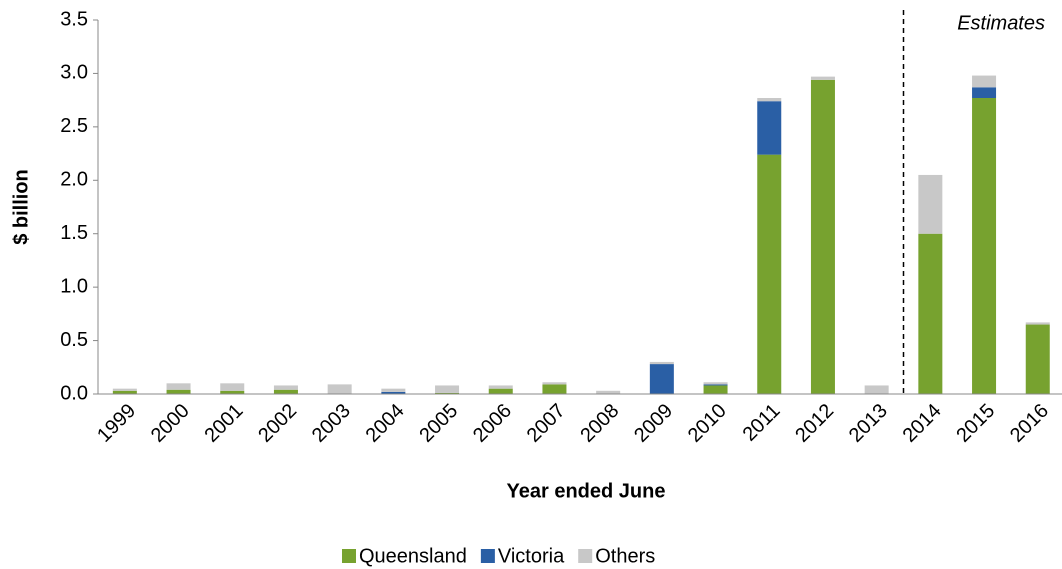 The width and height of the screenshot is (1062, 569). Describe the element at coordinates (492, 423) in the screenshot. I see `x-tick-label: 2006` at that location.